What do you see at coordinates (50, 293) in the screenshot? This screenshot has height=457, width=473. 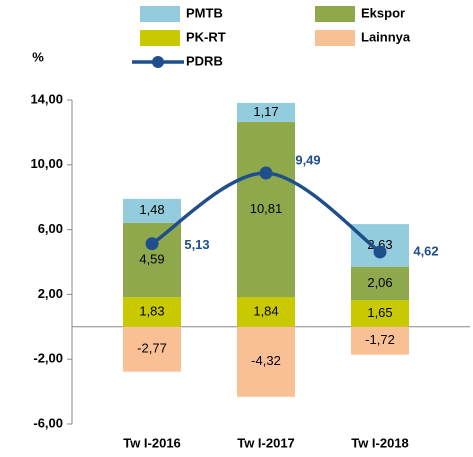 I see `y-tick-label: 2,00` at bounding box center [50, 293].